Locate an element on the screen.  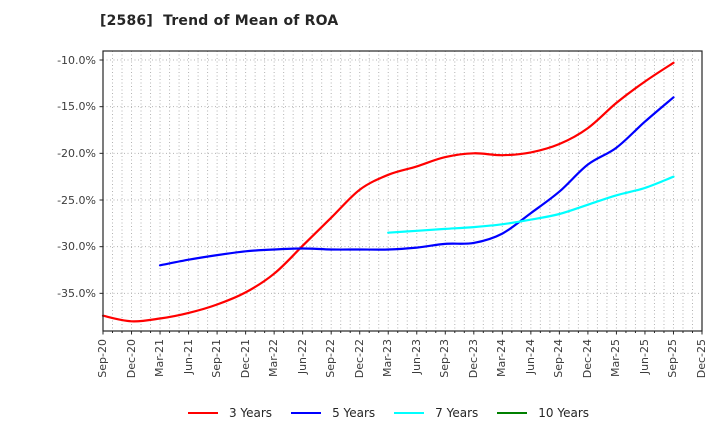
x-tick-label-text: Jun-21 is located at coordinates (188, 357).